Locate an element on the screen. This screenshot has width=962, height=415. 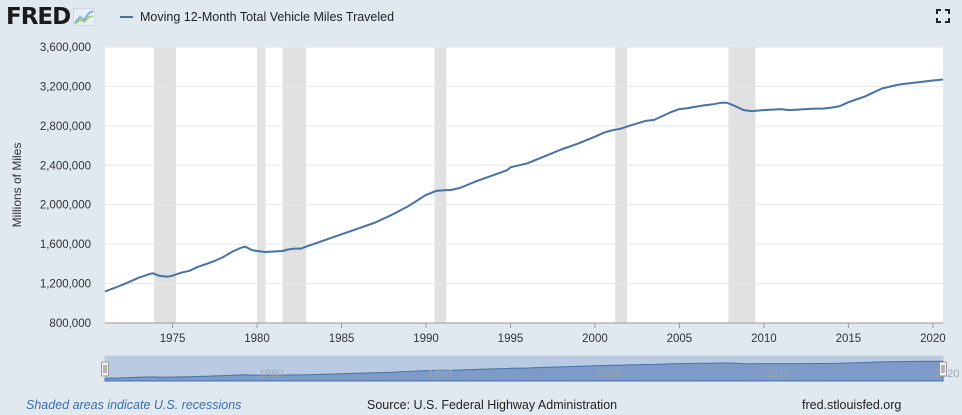
navigator-label: 2020 is located at coordinates (947, 374).